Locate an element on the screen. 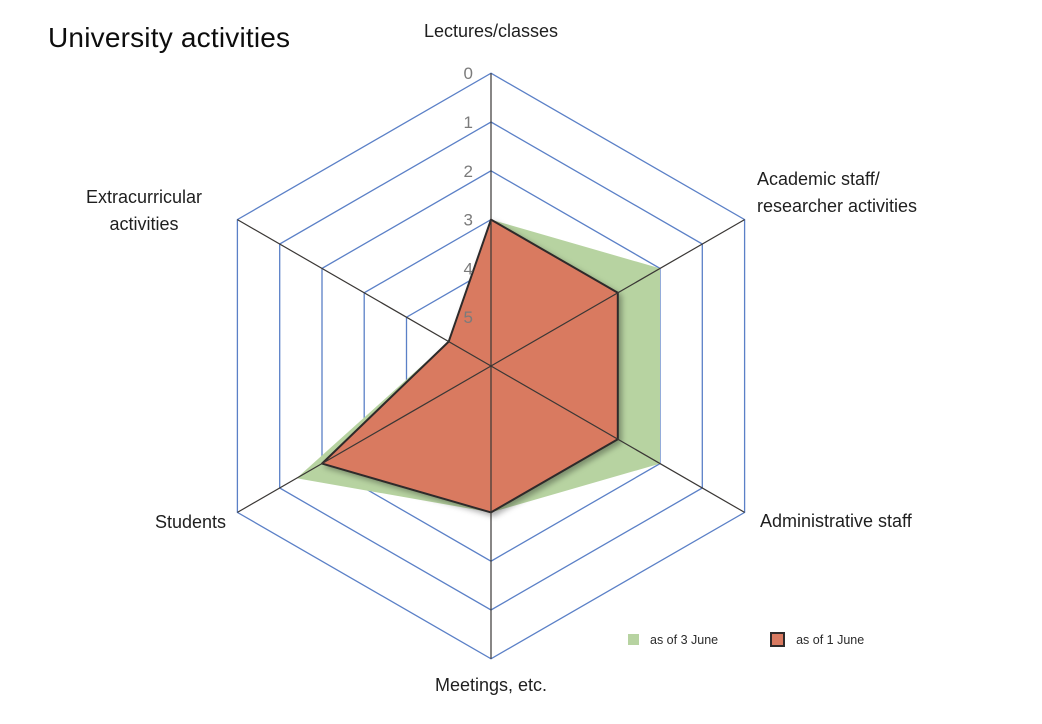 This screenshot has width=1042, height=724. radial-tick-labels: 0 1 2 3 4 5 is located at coordinates (468, 195).